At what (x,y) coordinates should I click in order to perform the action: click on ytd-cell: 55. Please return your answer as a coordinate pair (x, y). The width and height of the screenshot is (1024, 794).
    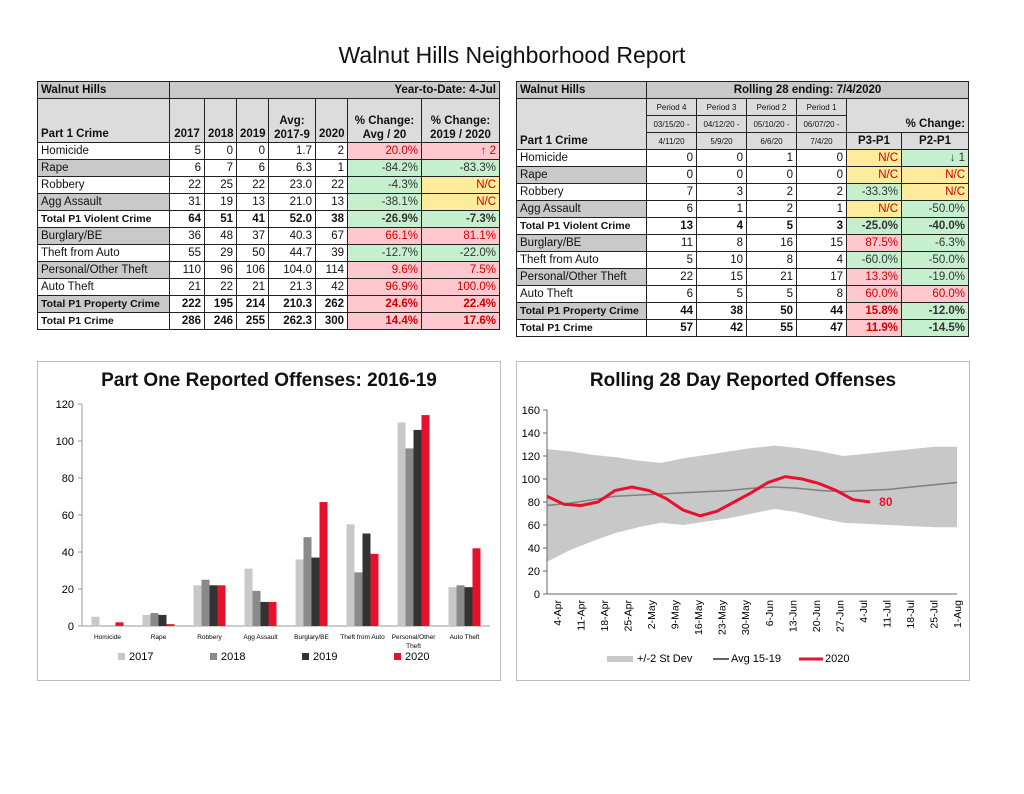
    Looking at the image, I should click on (187, 253).